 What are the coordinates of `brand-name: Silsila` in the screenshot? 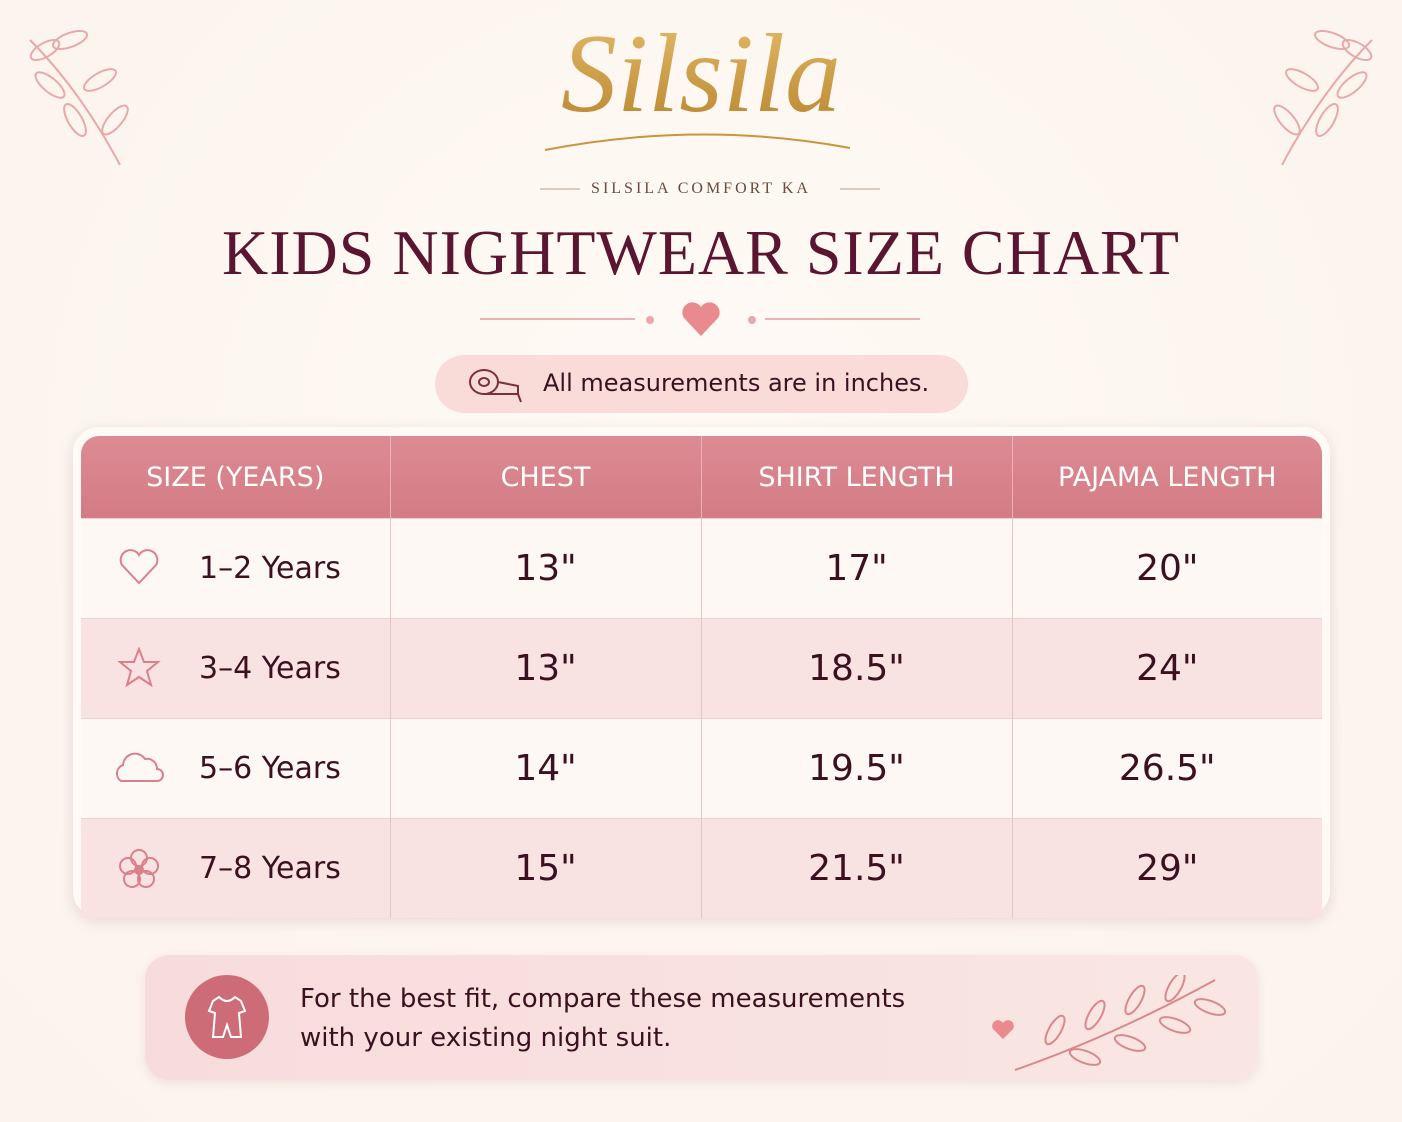 It's located at (701, 74).